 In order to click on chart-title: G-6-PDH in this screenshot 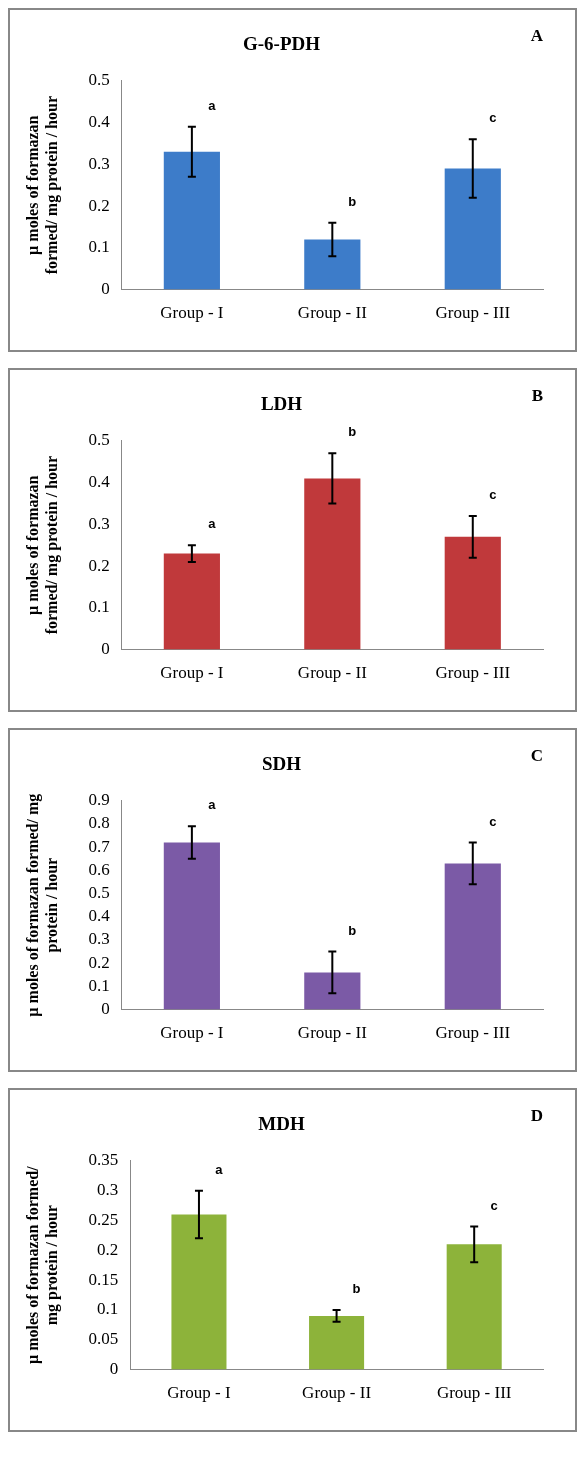, I will do `click(281, 44)`.